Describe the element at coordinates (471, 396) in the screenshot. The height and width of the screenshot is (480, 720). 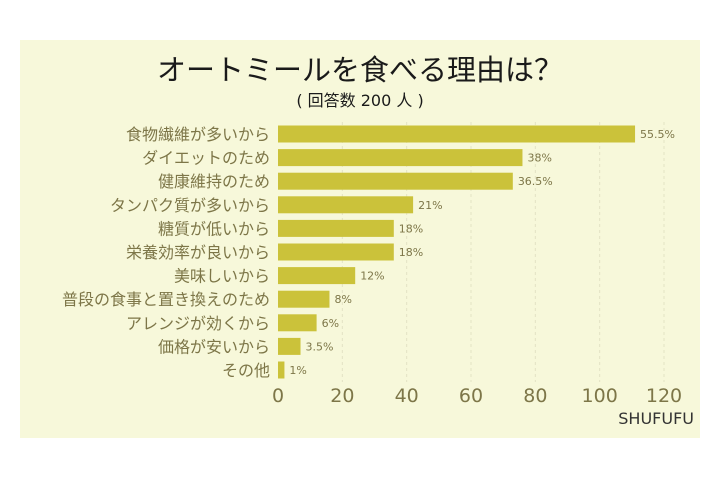
I see `x-tick-label: 60` at that location.